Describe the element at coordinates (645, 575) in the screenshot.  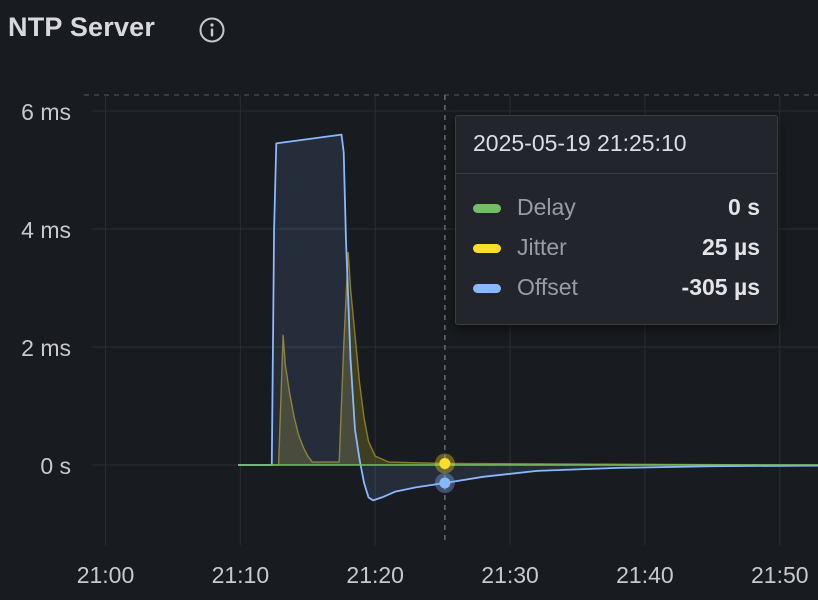
I see `x-tick-label: 21:40` at that location.